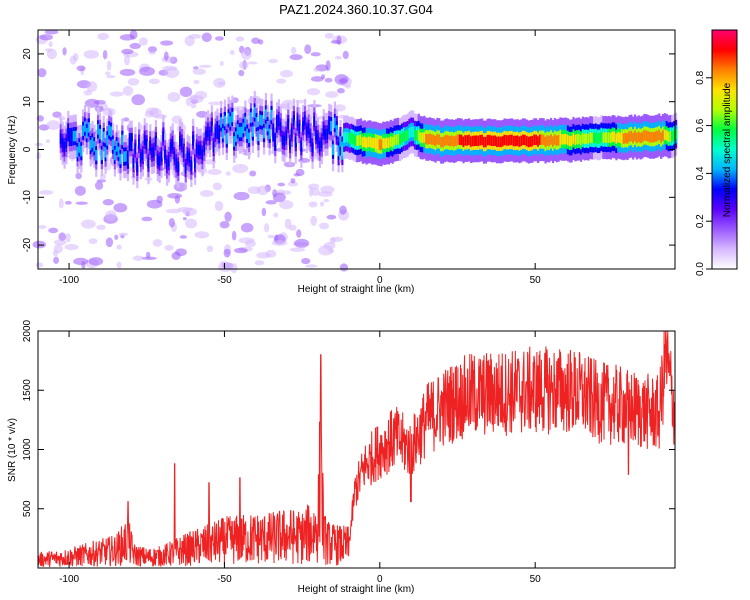 This screenshot has height=600, width=750. Describe the element at coordinates (27, 390) in the screenshot. I see `y-tick-label: 1500` at that location.